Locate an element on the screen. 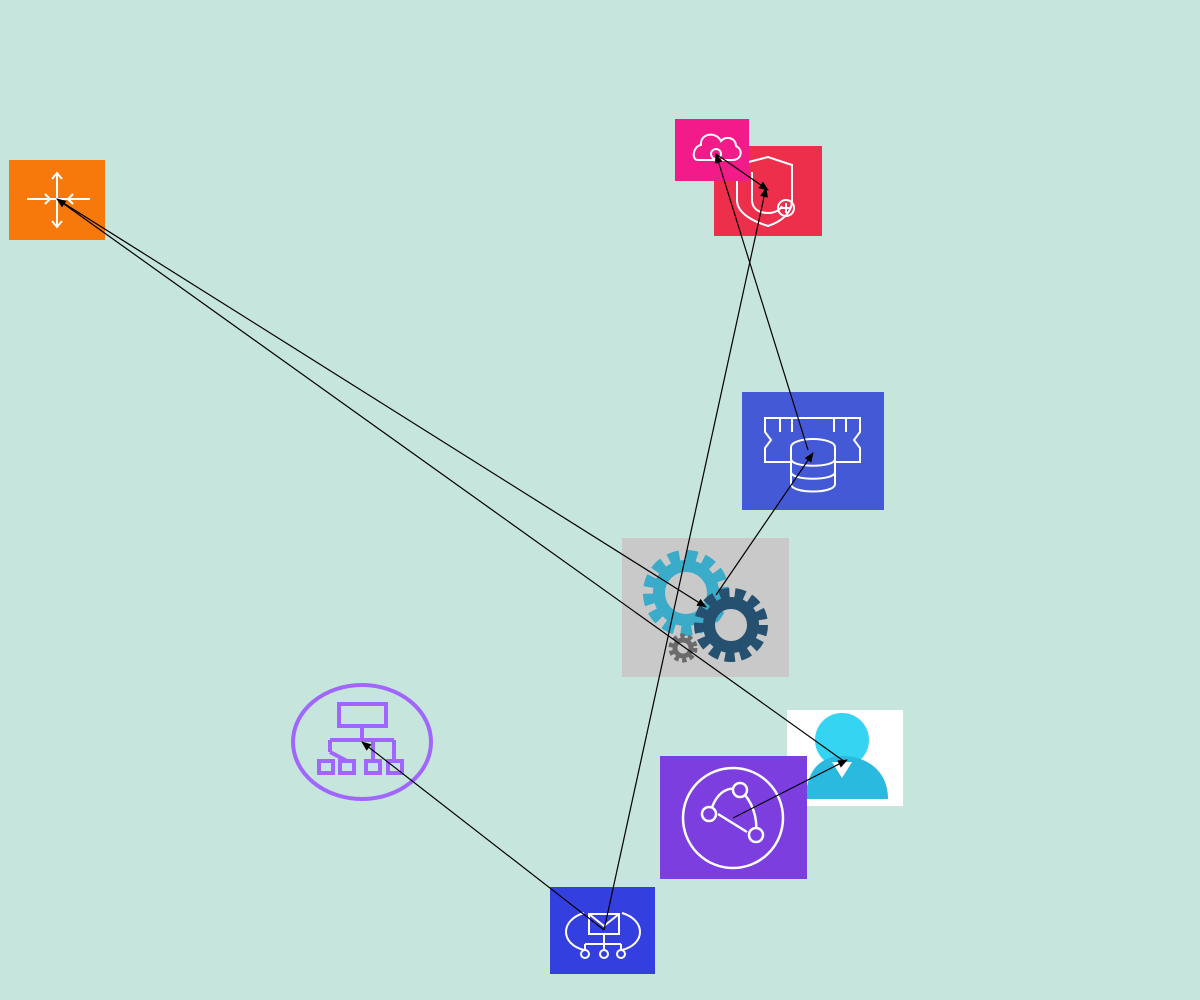 The image size is (1200, 1000). gears-icon is located at coordinates (705, 606).